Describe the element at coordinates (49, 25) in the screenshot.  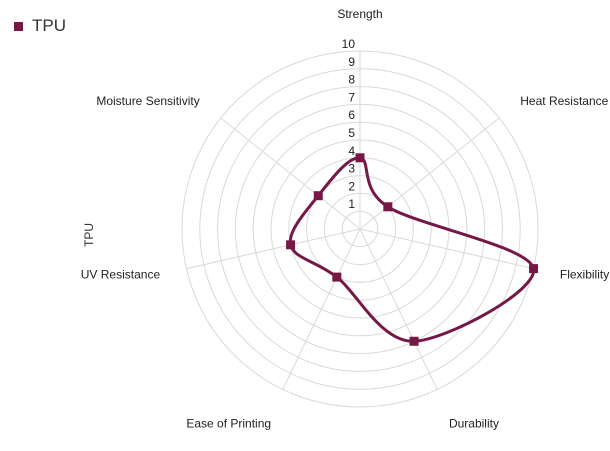
I see `legend-label: TPU` at that location.